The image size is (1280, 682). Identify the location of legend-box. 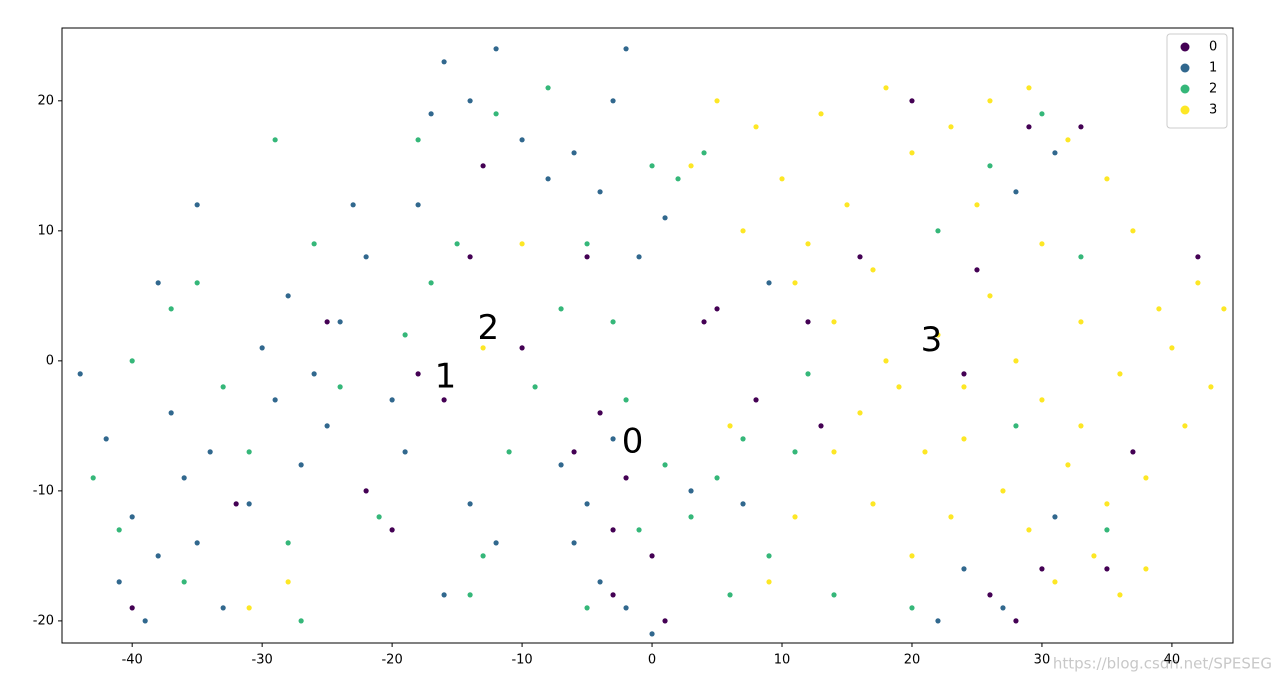
(1197, 81).